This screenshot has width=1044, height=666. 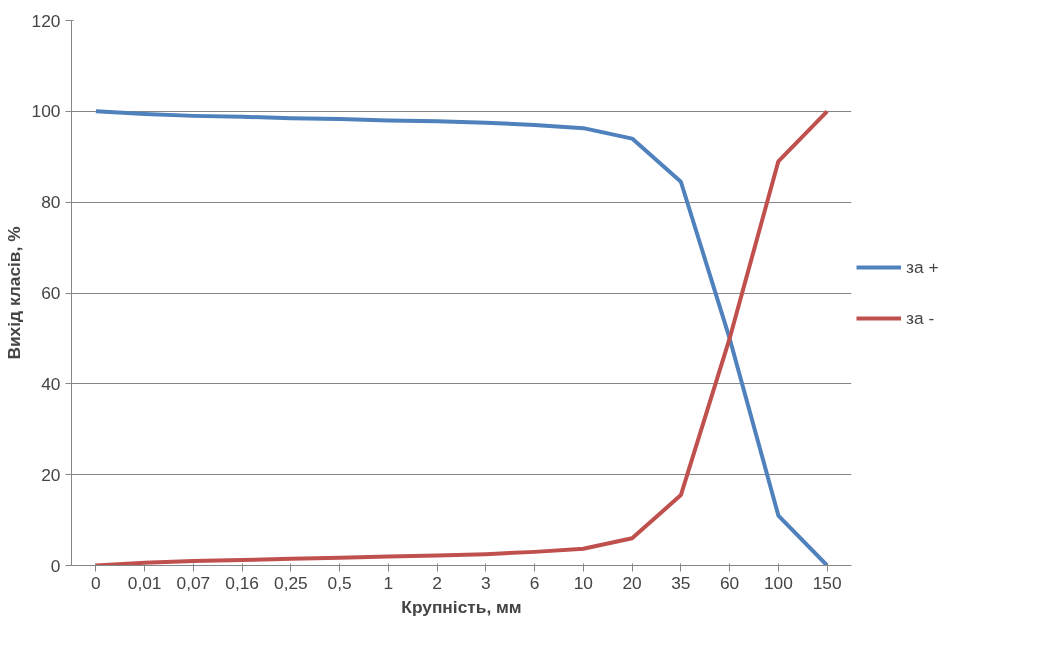 What do you see at coordinates (729, 582) in the screenshot?
I see `x-tick-label: 60` at bounding box center [729, 582].